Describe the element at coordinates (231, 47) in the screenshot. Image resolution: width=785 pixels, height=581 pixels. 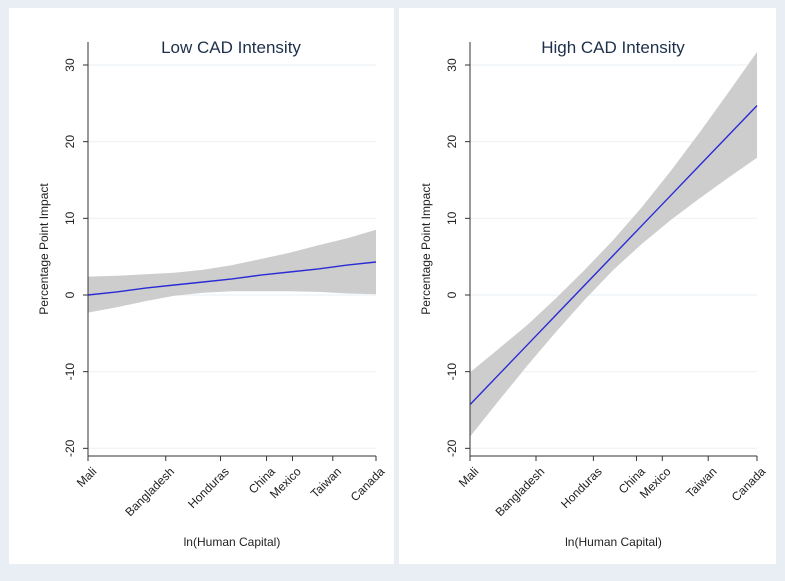
I see `chart-title: Low CAD Intensity` at that location.